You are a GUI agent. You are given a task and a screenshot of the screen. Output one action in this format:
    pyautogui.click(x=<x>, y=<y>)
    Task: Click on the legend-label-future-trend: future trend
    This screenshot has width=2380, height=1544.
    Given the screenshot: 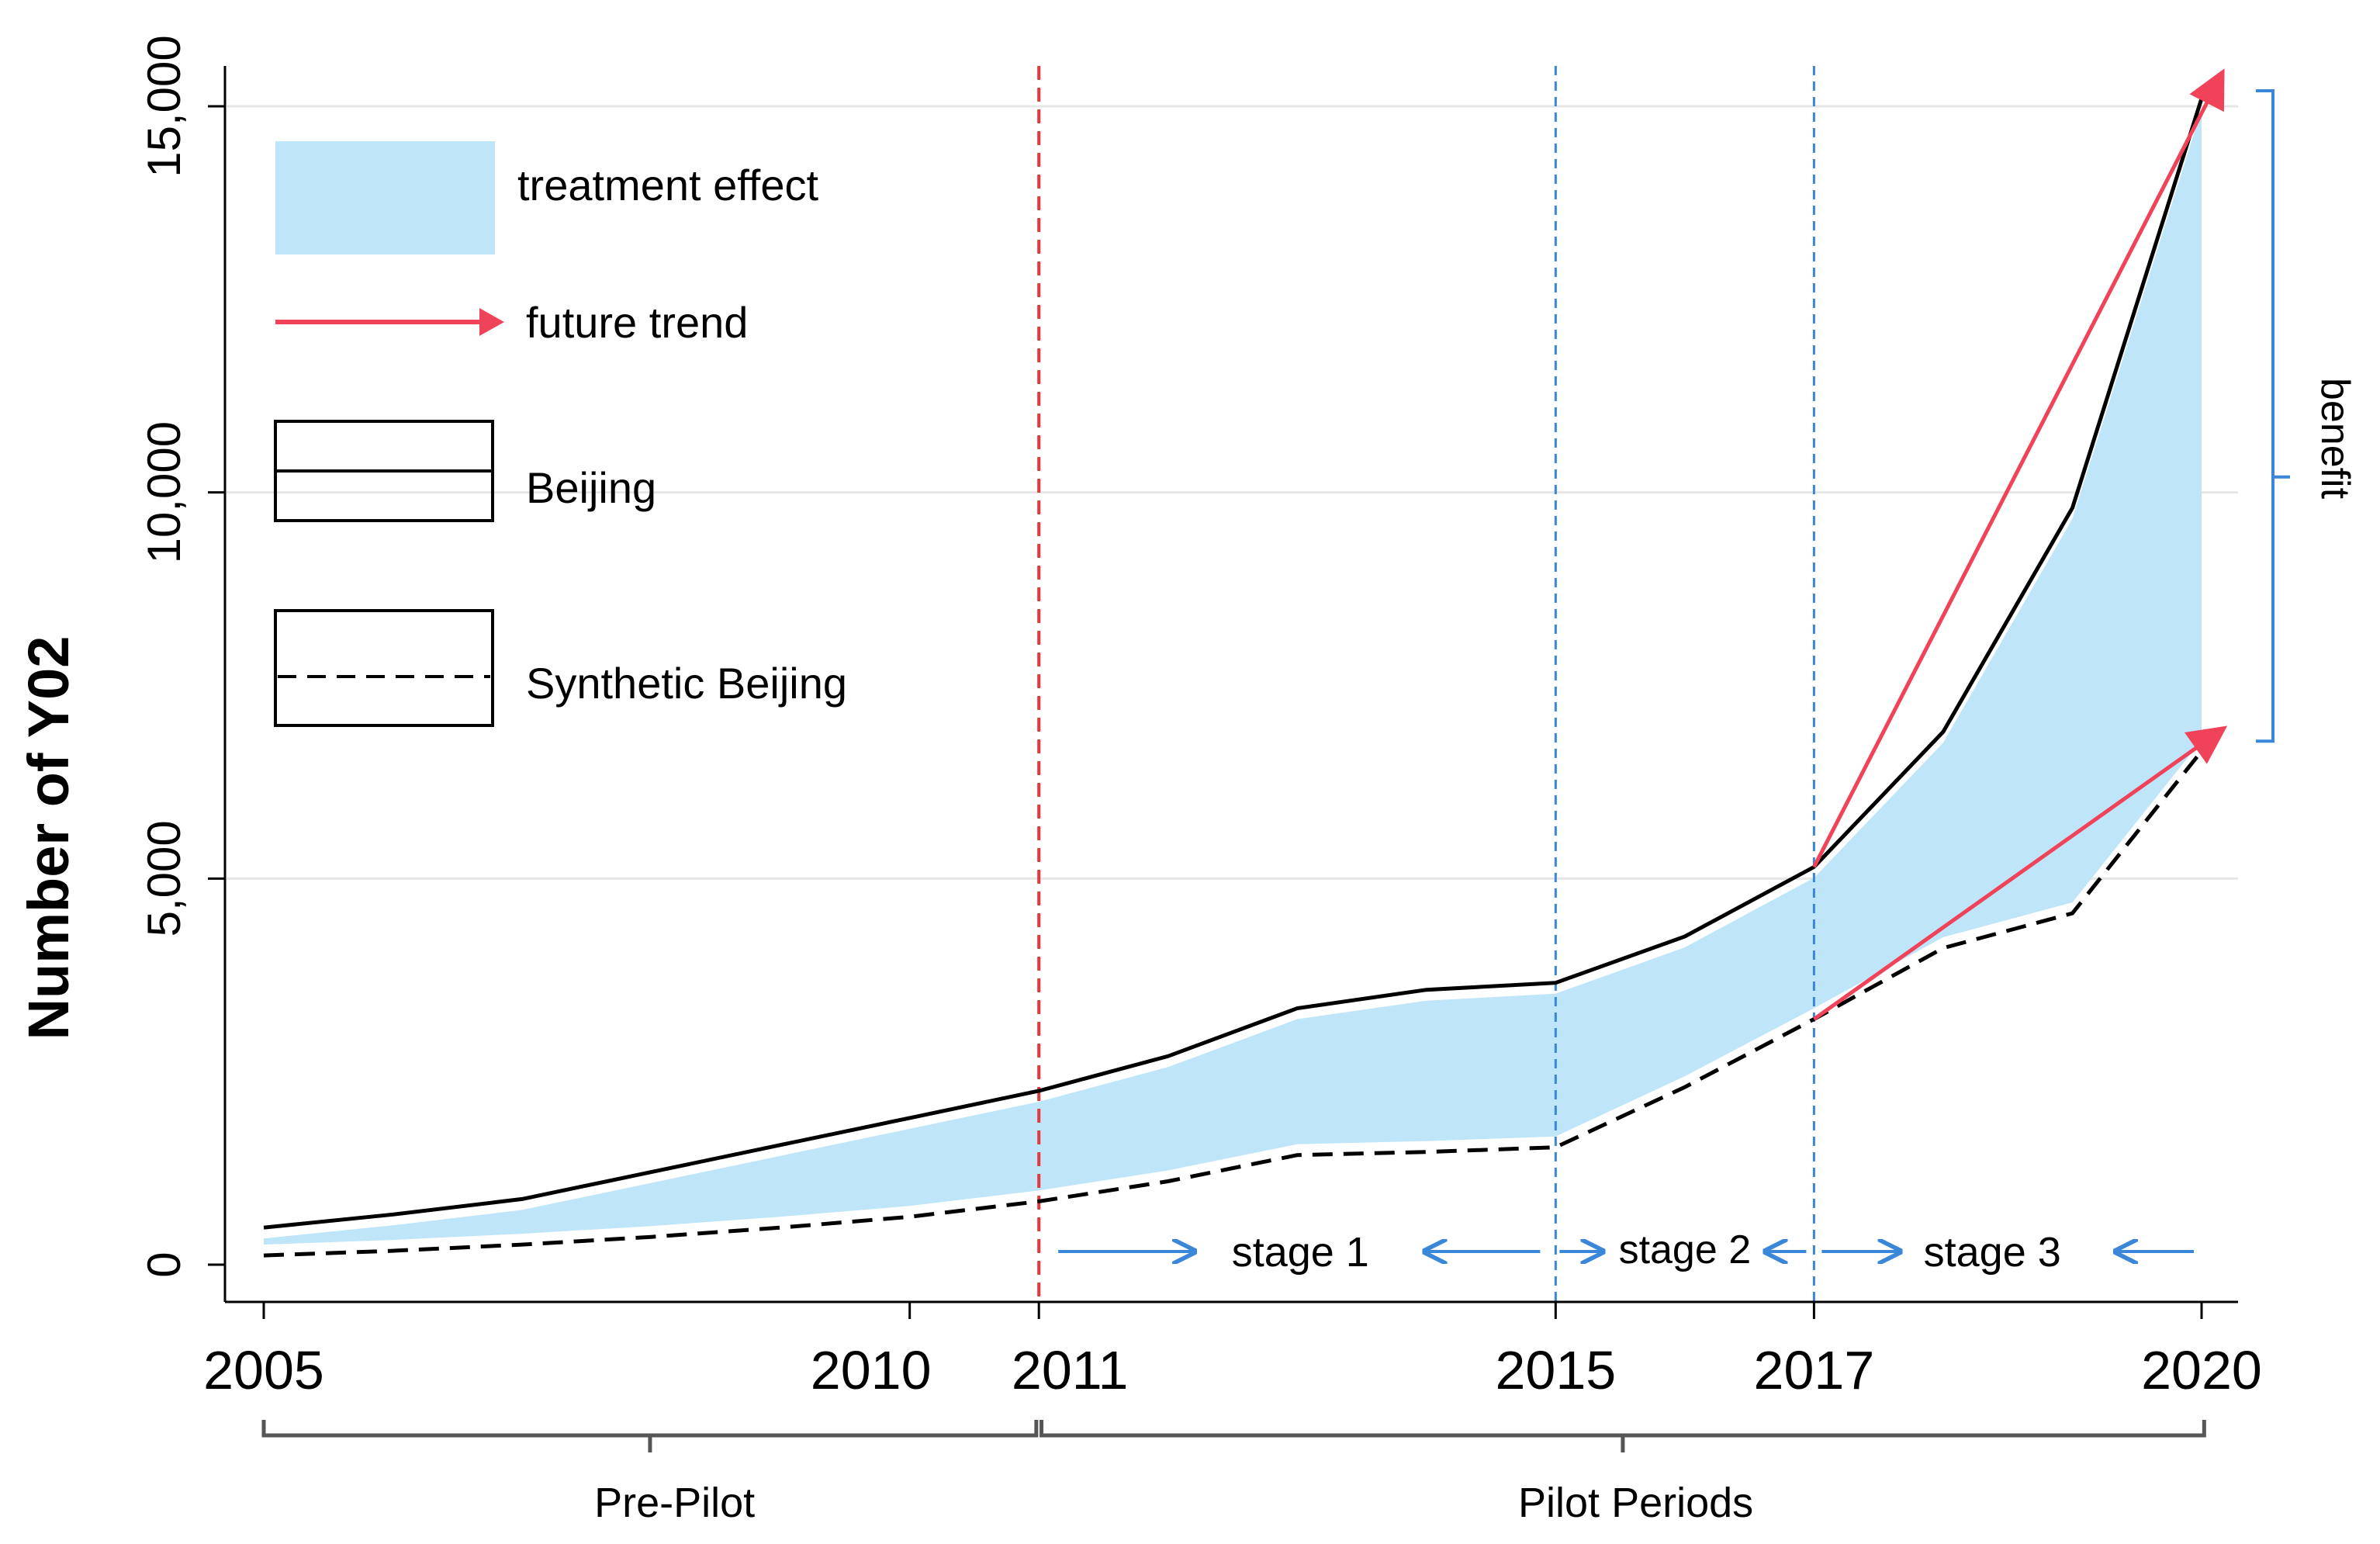 What is the action you would take?
    pyautogui.click(x=637, y=322)
    